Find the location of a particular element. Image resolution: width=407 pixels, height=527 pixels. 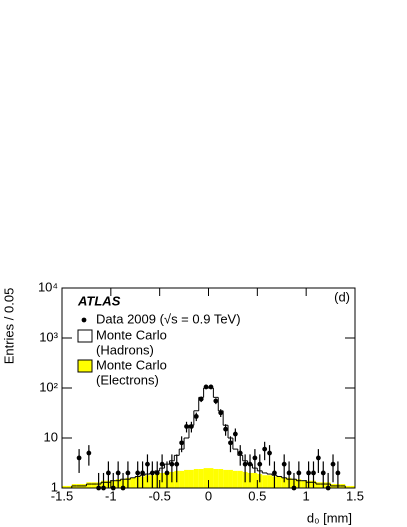

x-tick-label: 1.5 is located at coordinates (355, 495).